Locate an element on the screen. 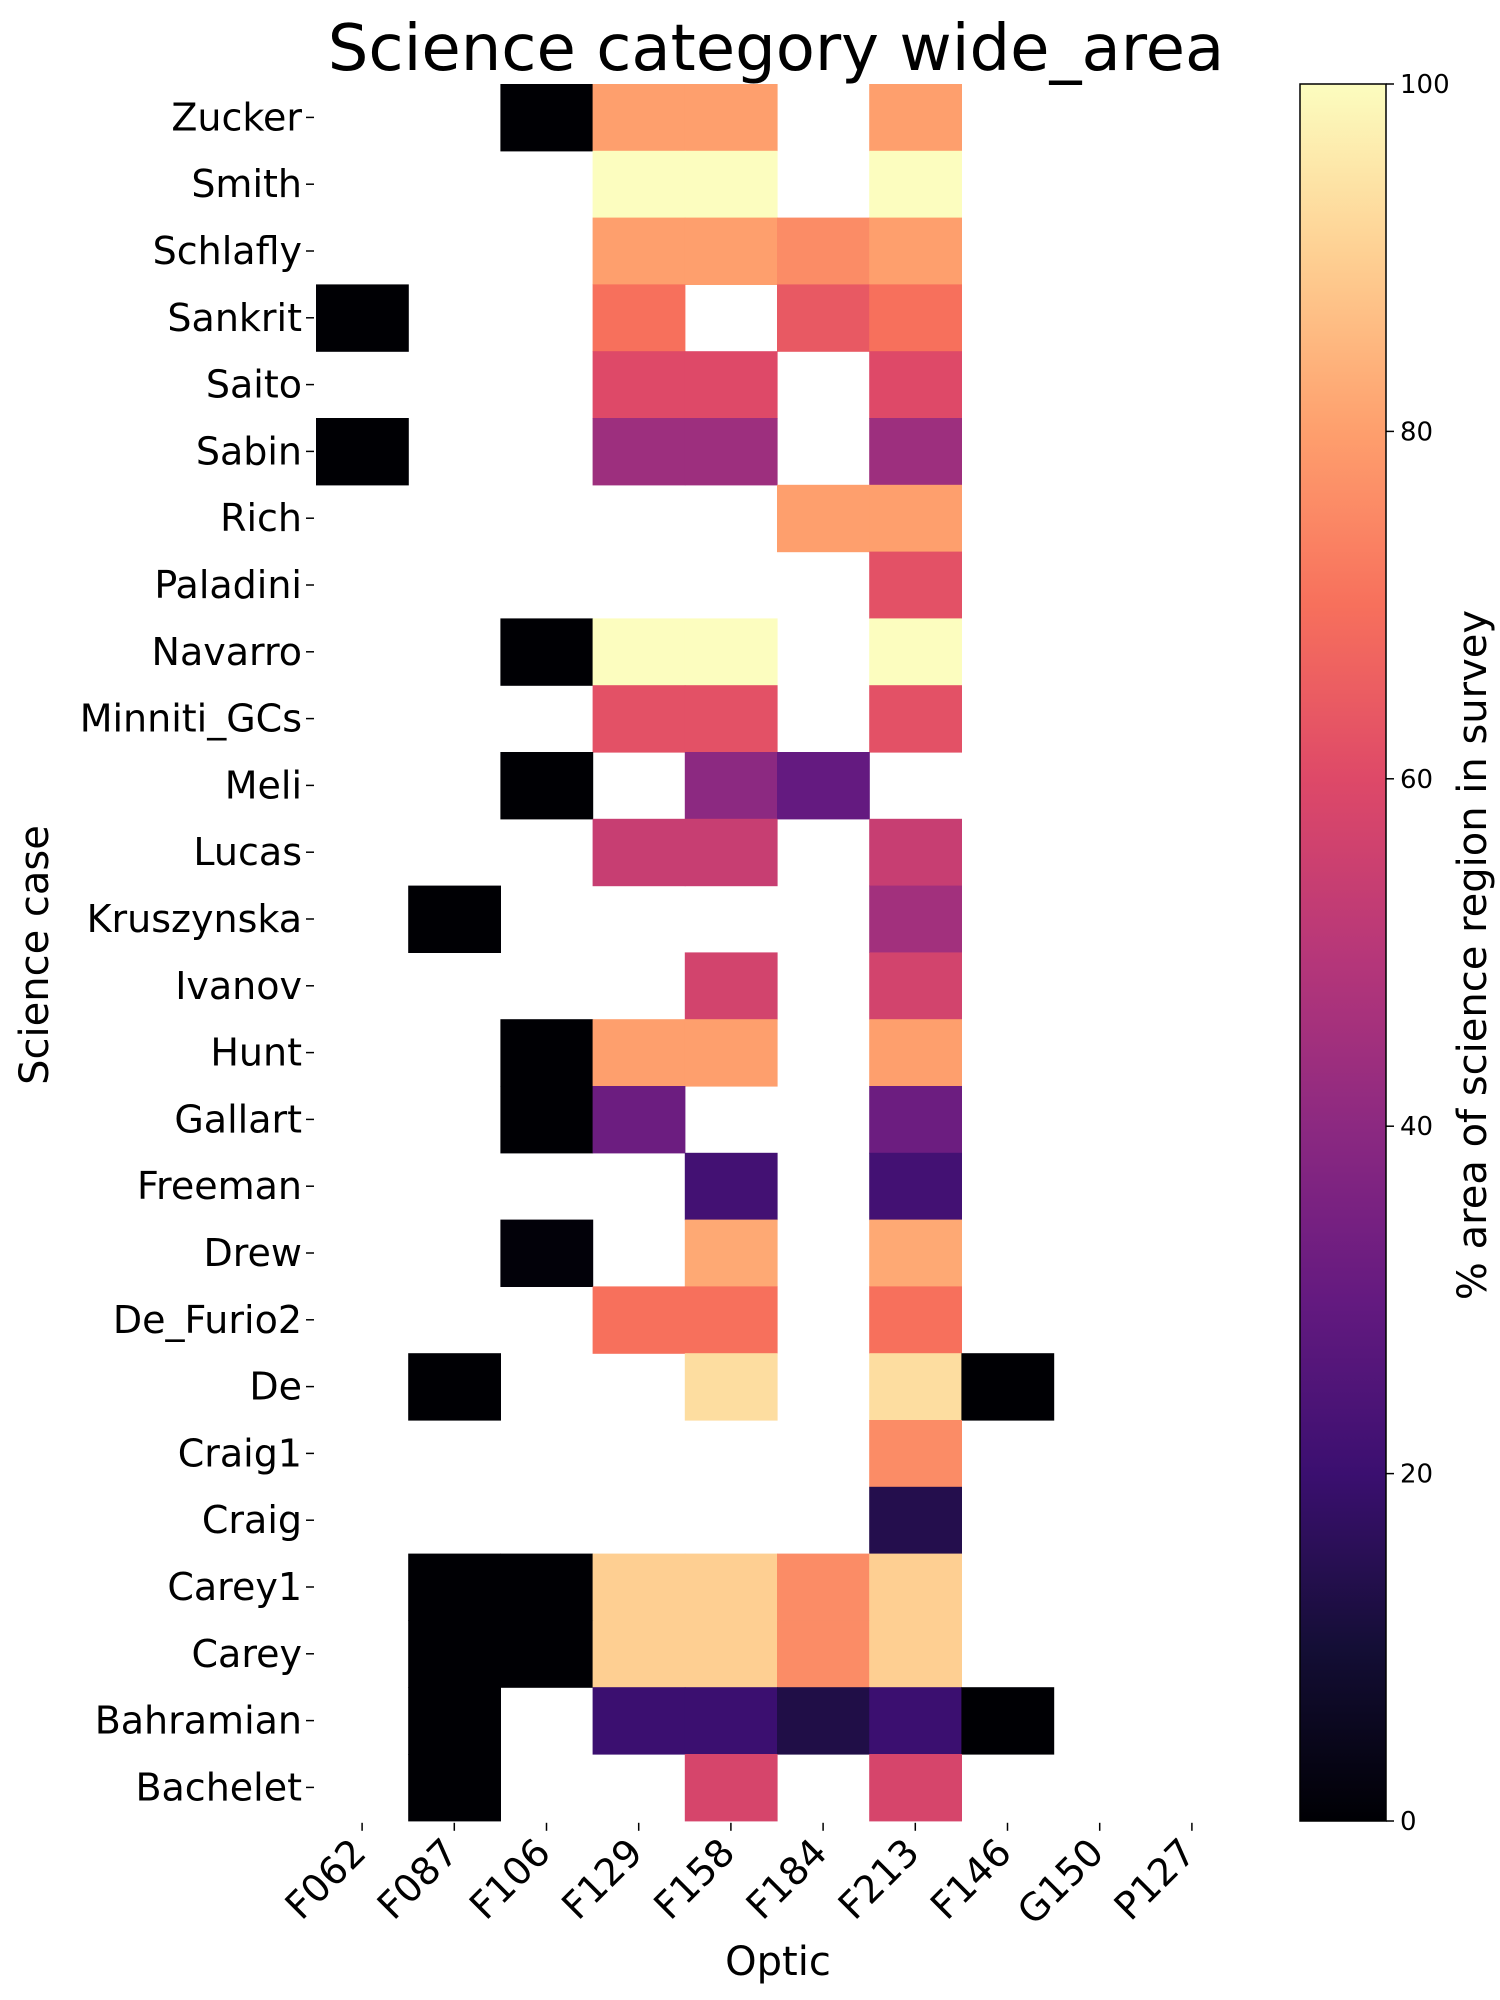 This screenshot has height=2000, width=1500. y-tick-label: Sabin is located at coordinates (249, 451).